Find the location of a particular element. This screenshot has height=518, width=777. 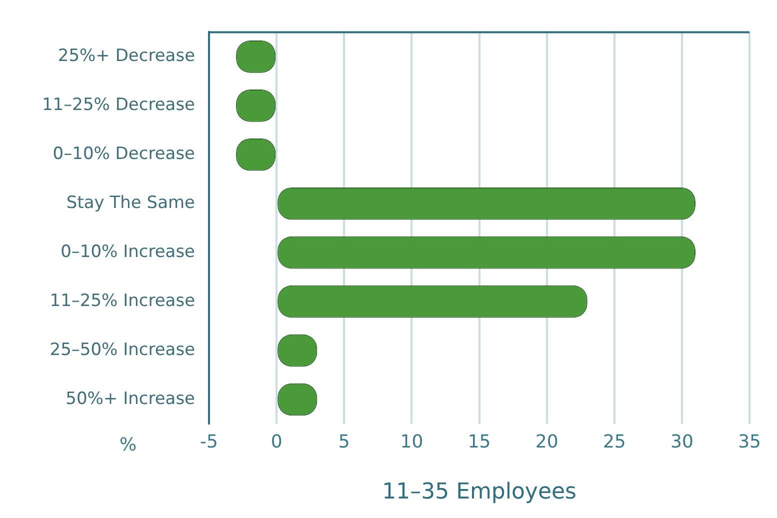

x-tick-label: 20 is located at coordinates (546, 441).